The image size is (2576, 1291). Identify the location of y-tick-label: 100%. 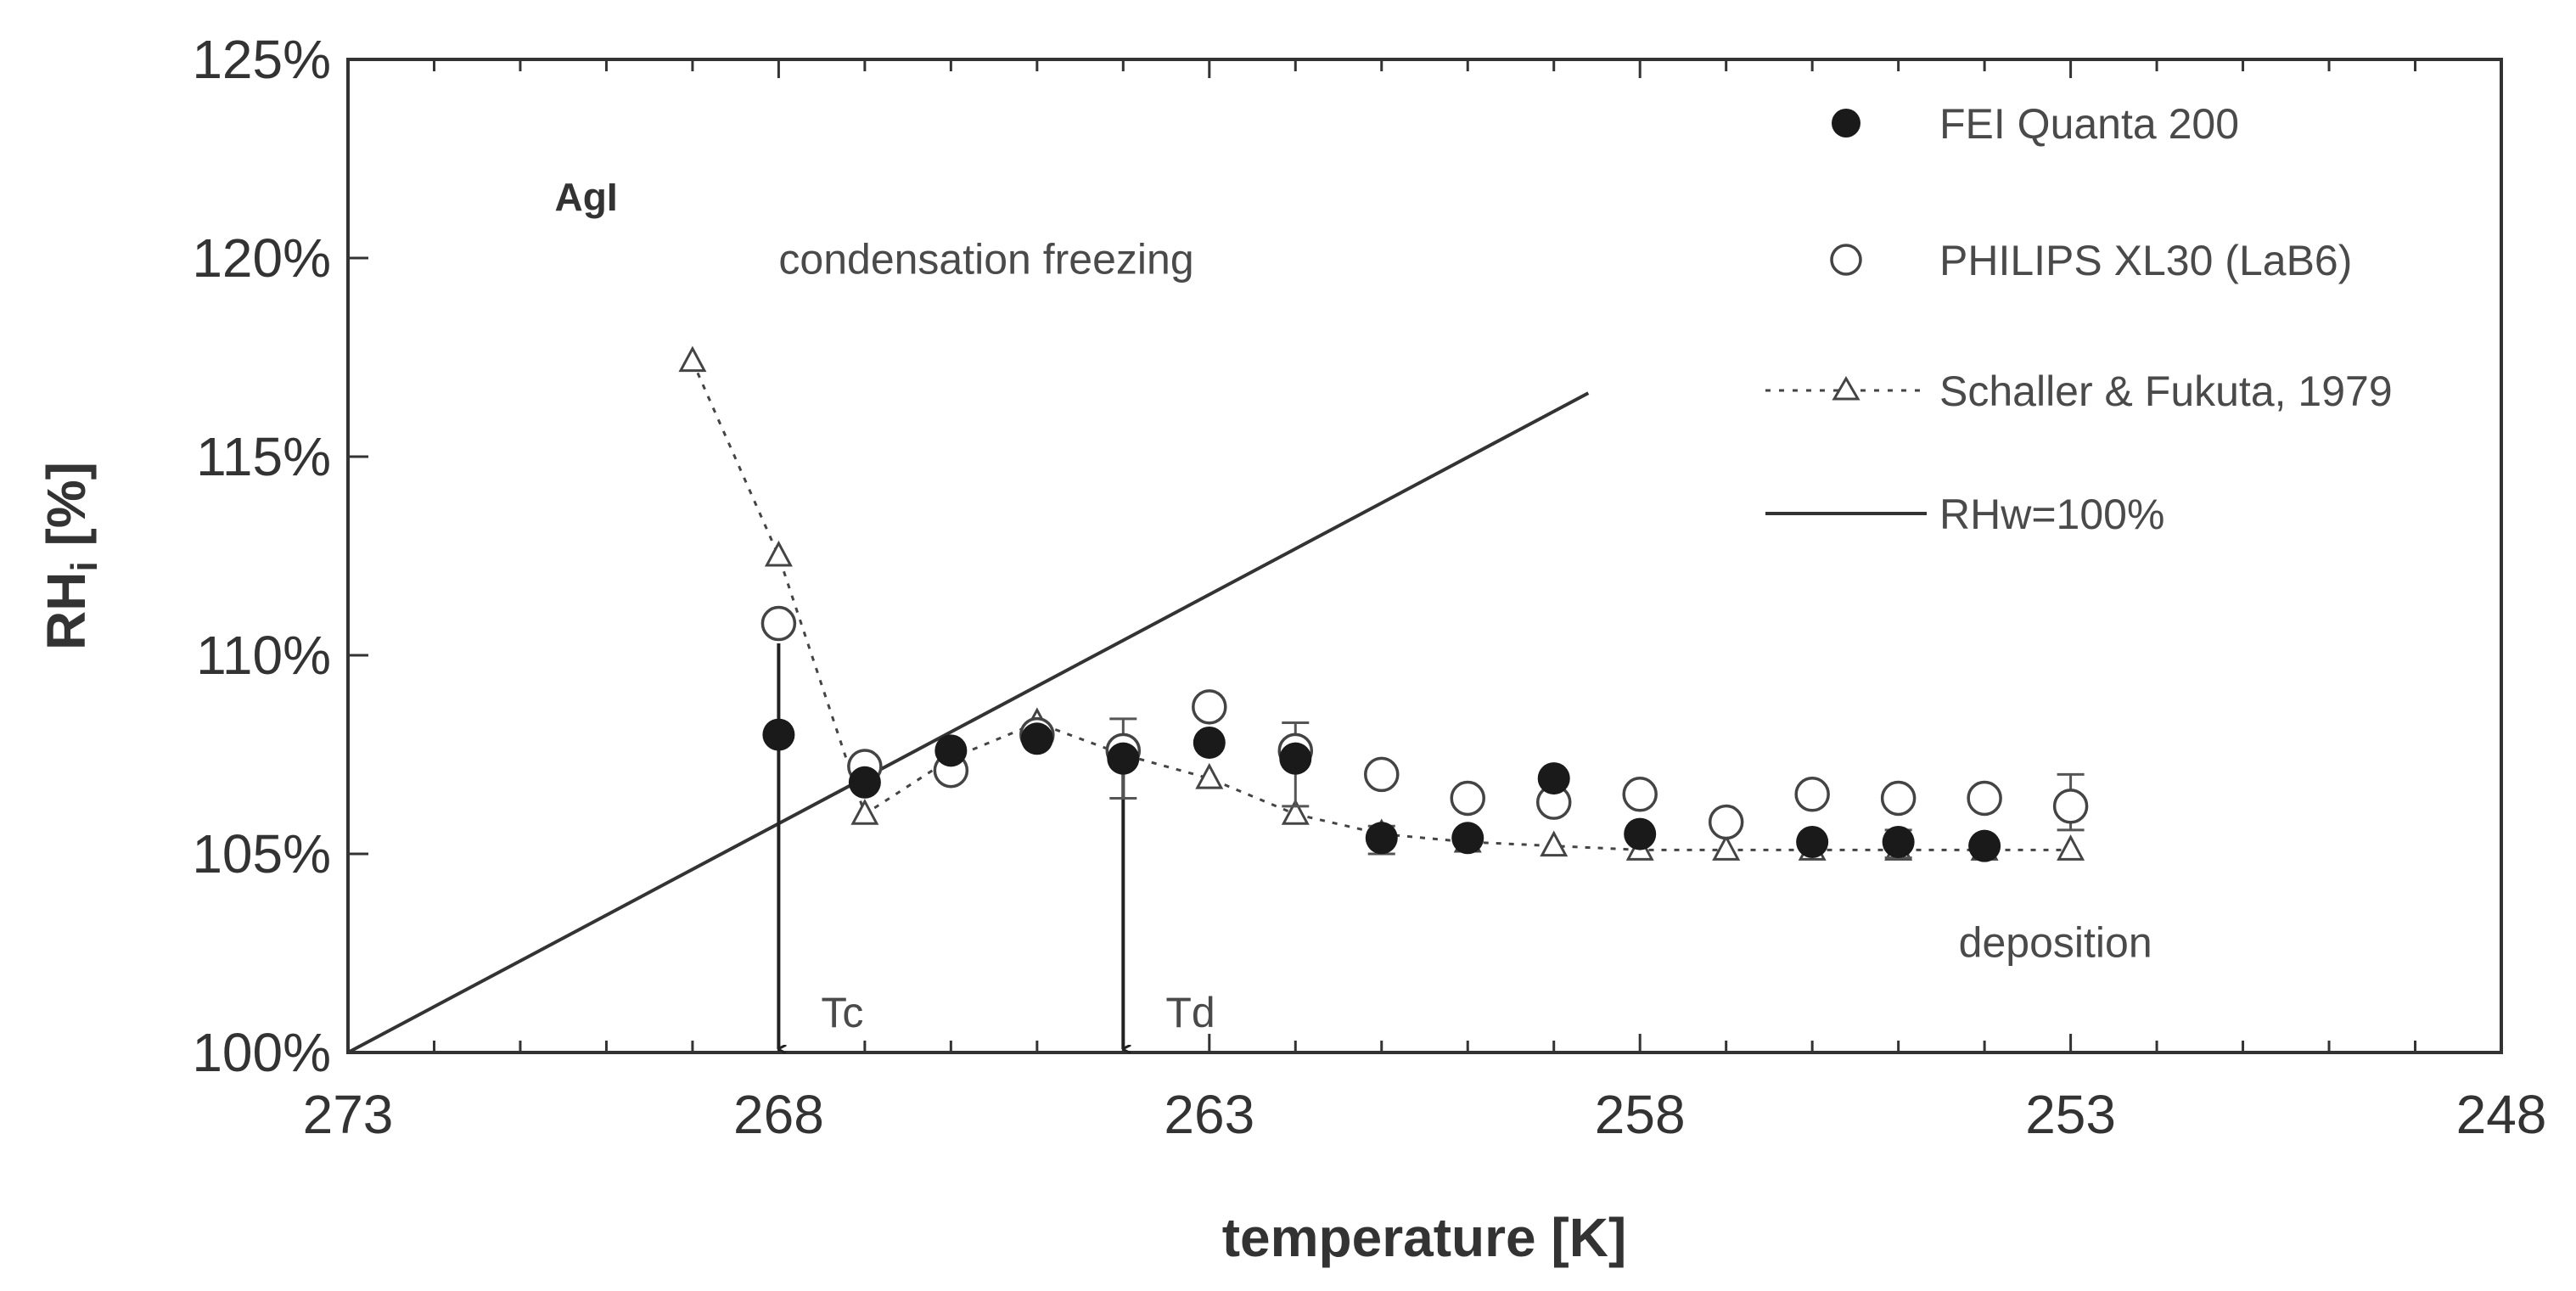
(261, 1052).